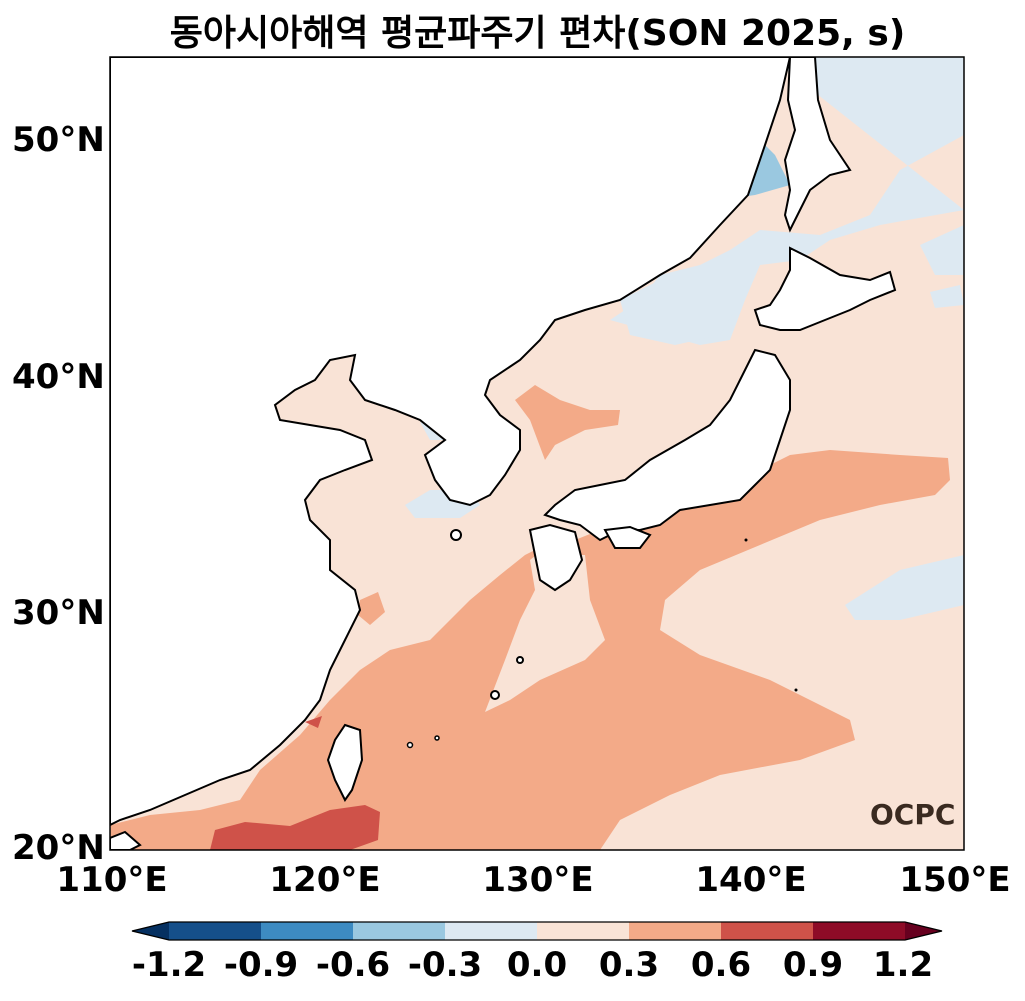 The image size is (1025, 1001). I want to click on jeju-island, so click(456, 535).